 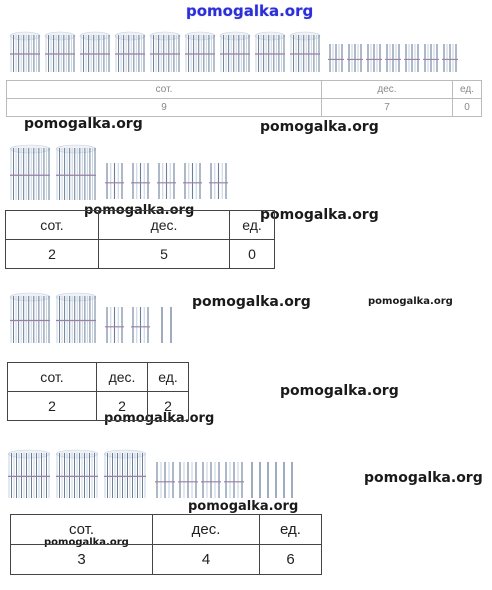 I want to click on place-value-table-3: сот. дес. ед. 2 2 2, so click(x=98, y=391).